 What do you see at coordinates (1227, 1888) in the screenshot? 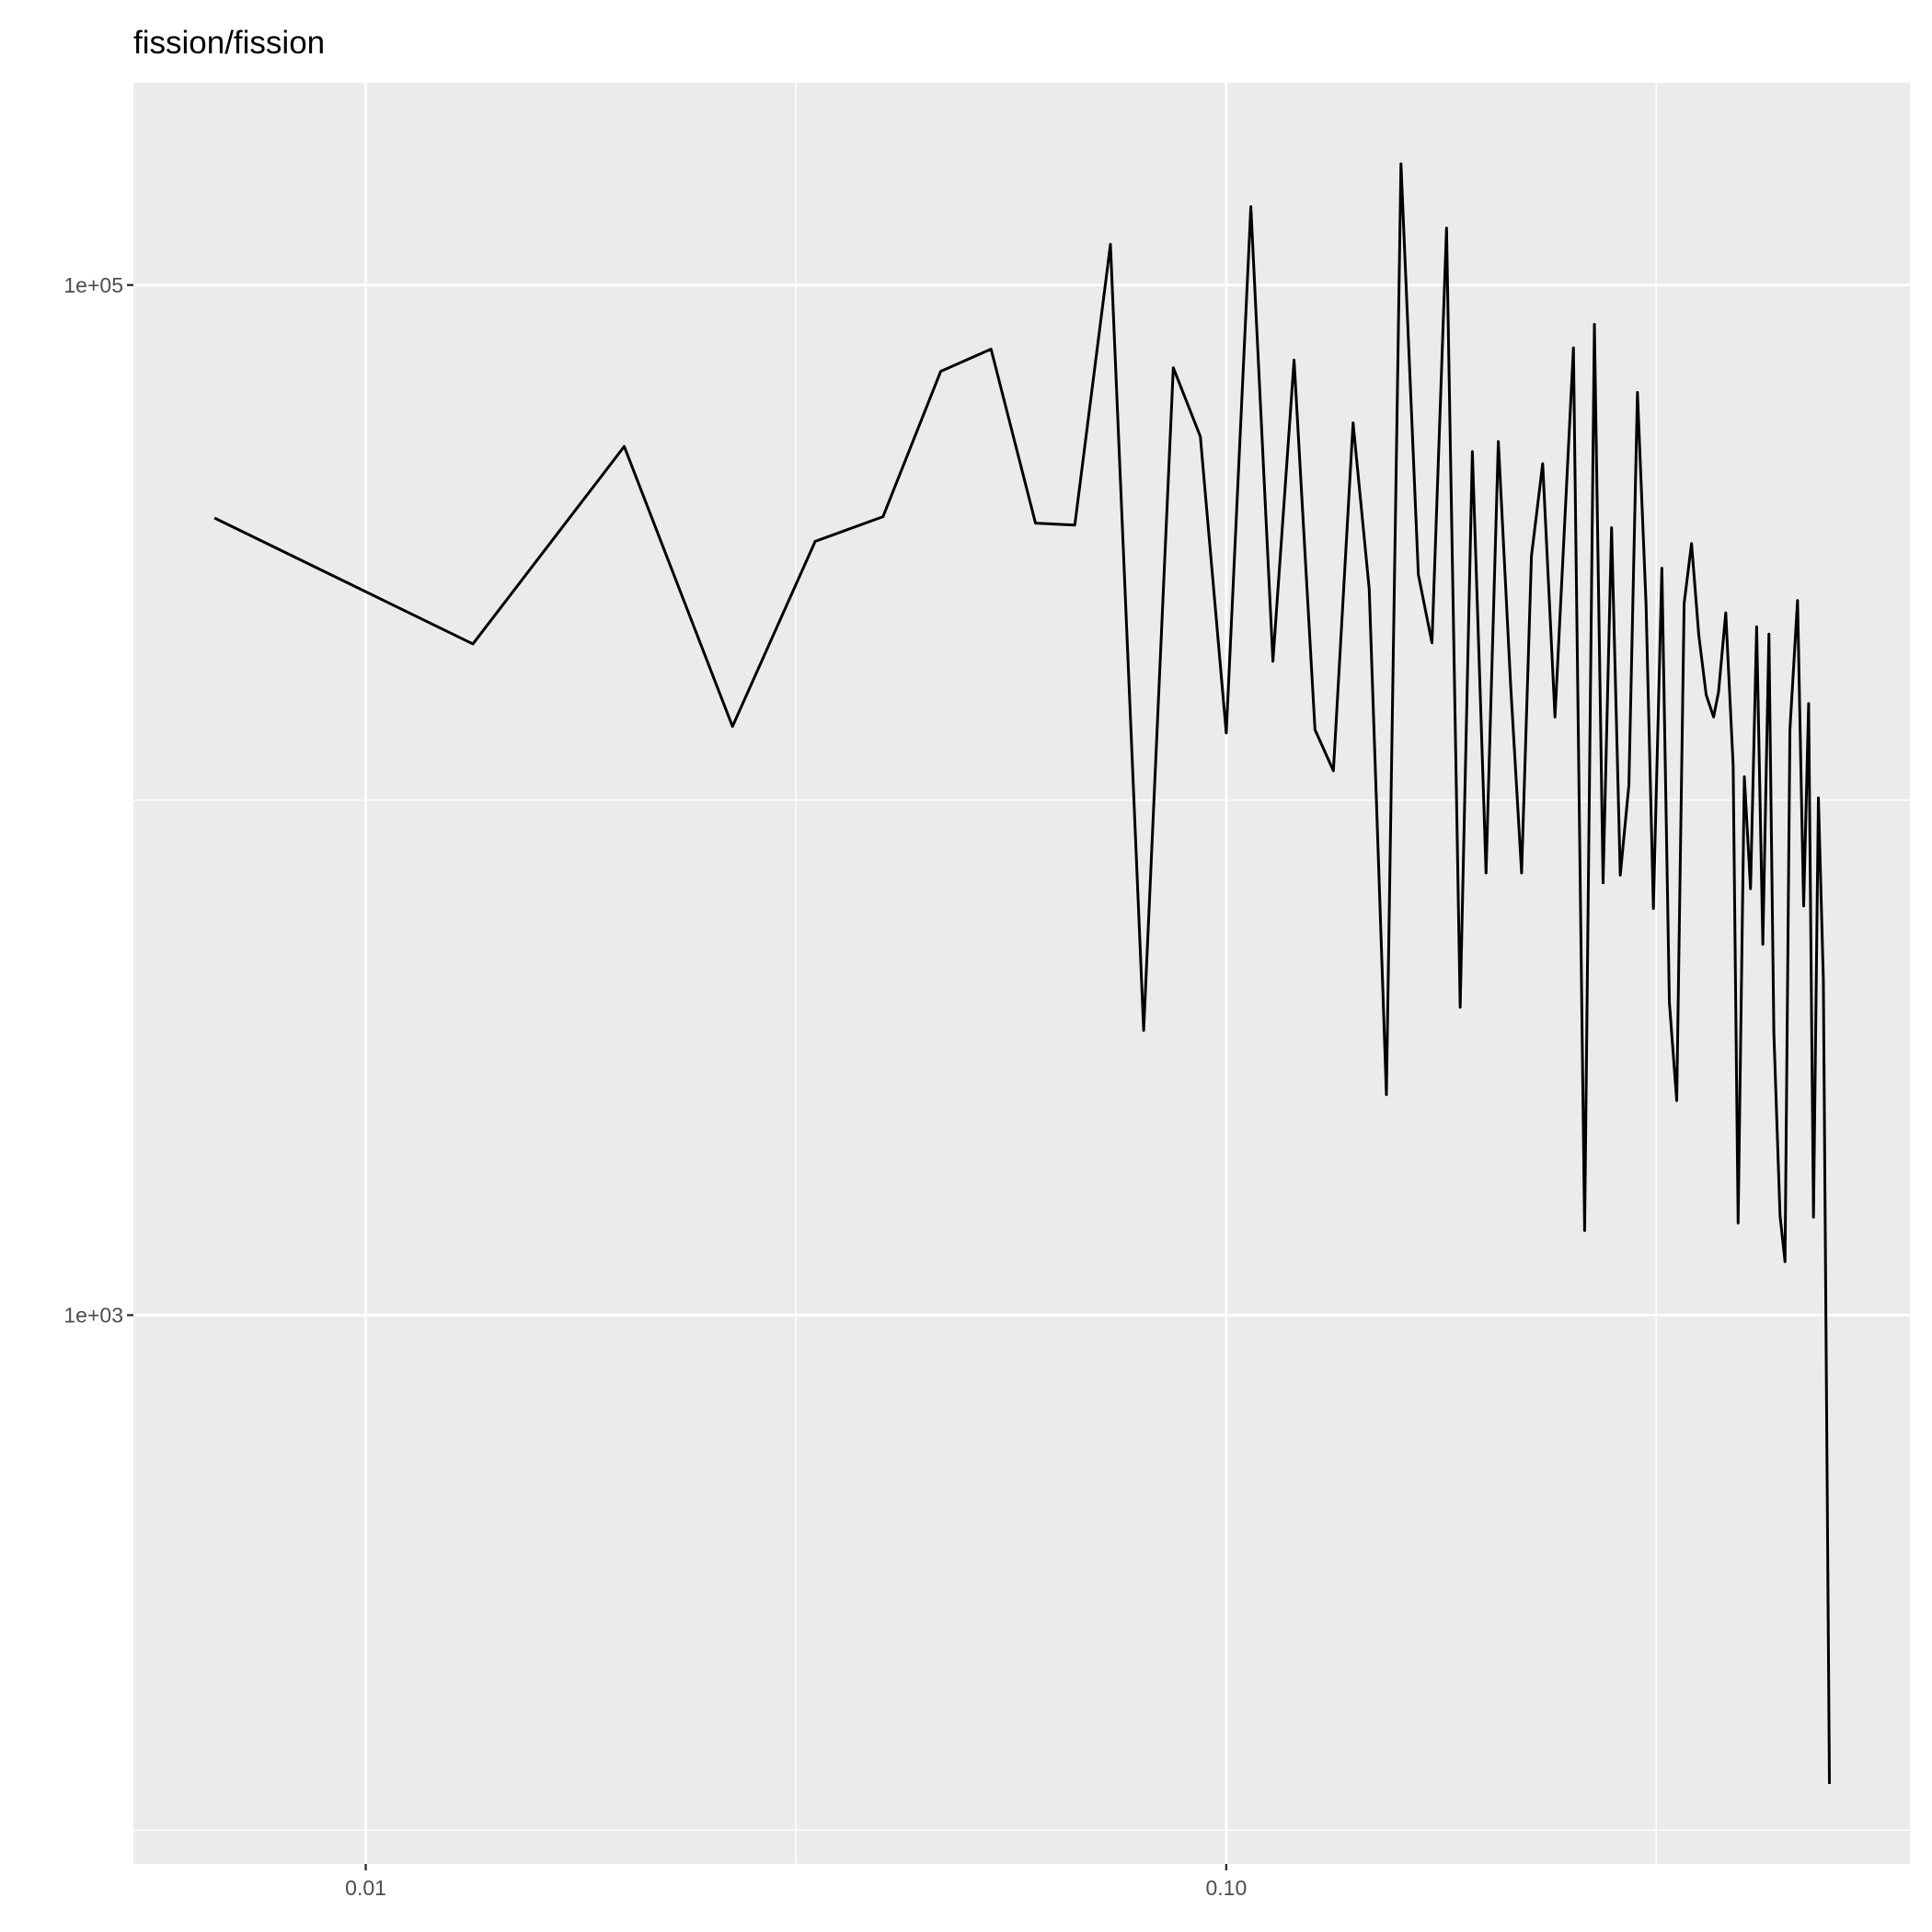
I see `x-tick-label: 0.10` at bounding box center [1227, 1888].